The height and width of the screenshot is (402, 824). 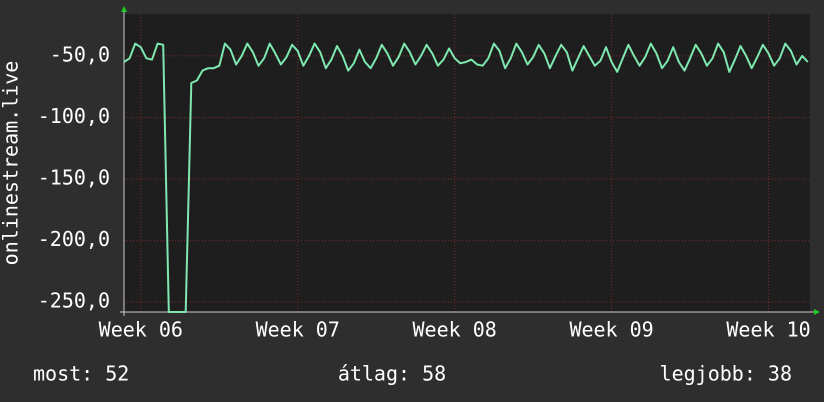 I want to click on x-tick-label: Week 09, so click(x=611, y=330).